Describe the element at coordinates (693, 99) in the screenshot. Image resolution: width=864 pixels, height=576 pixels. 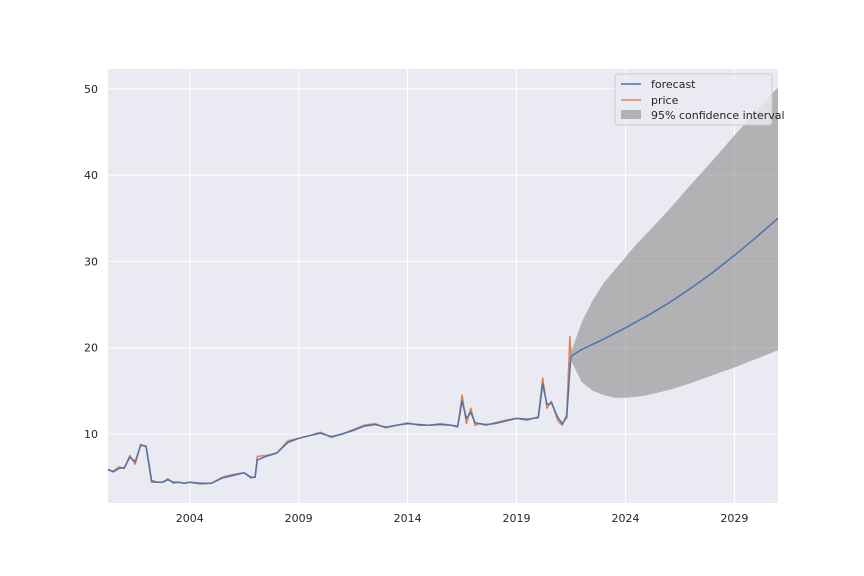
I see `legend-box` at that location.